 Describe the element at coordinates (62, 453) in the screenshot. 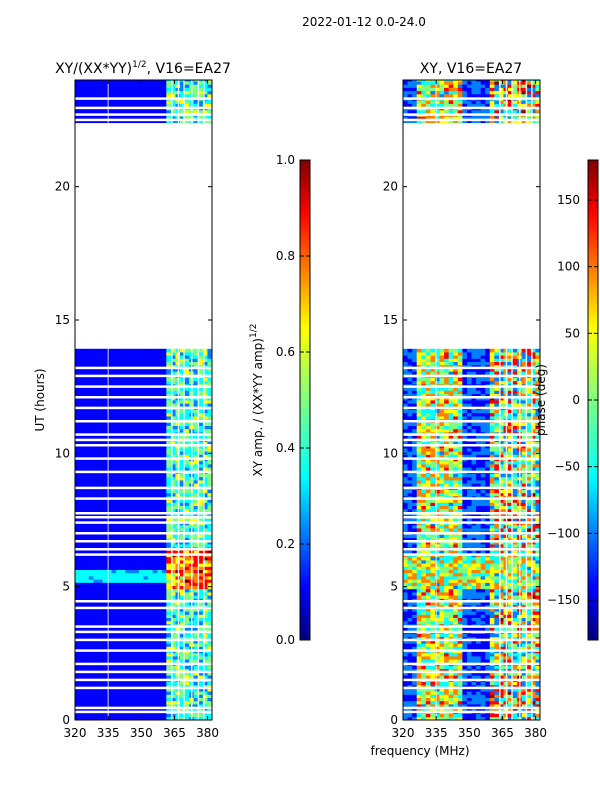

I see `y-tick-label: 10` at that location.